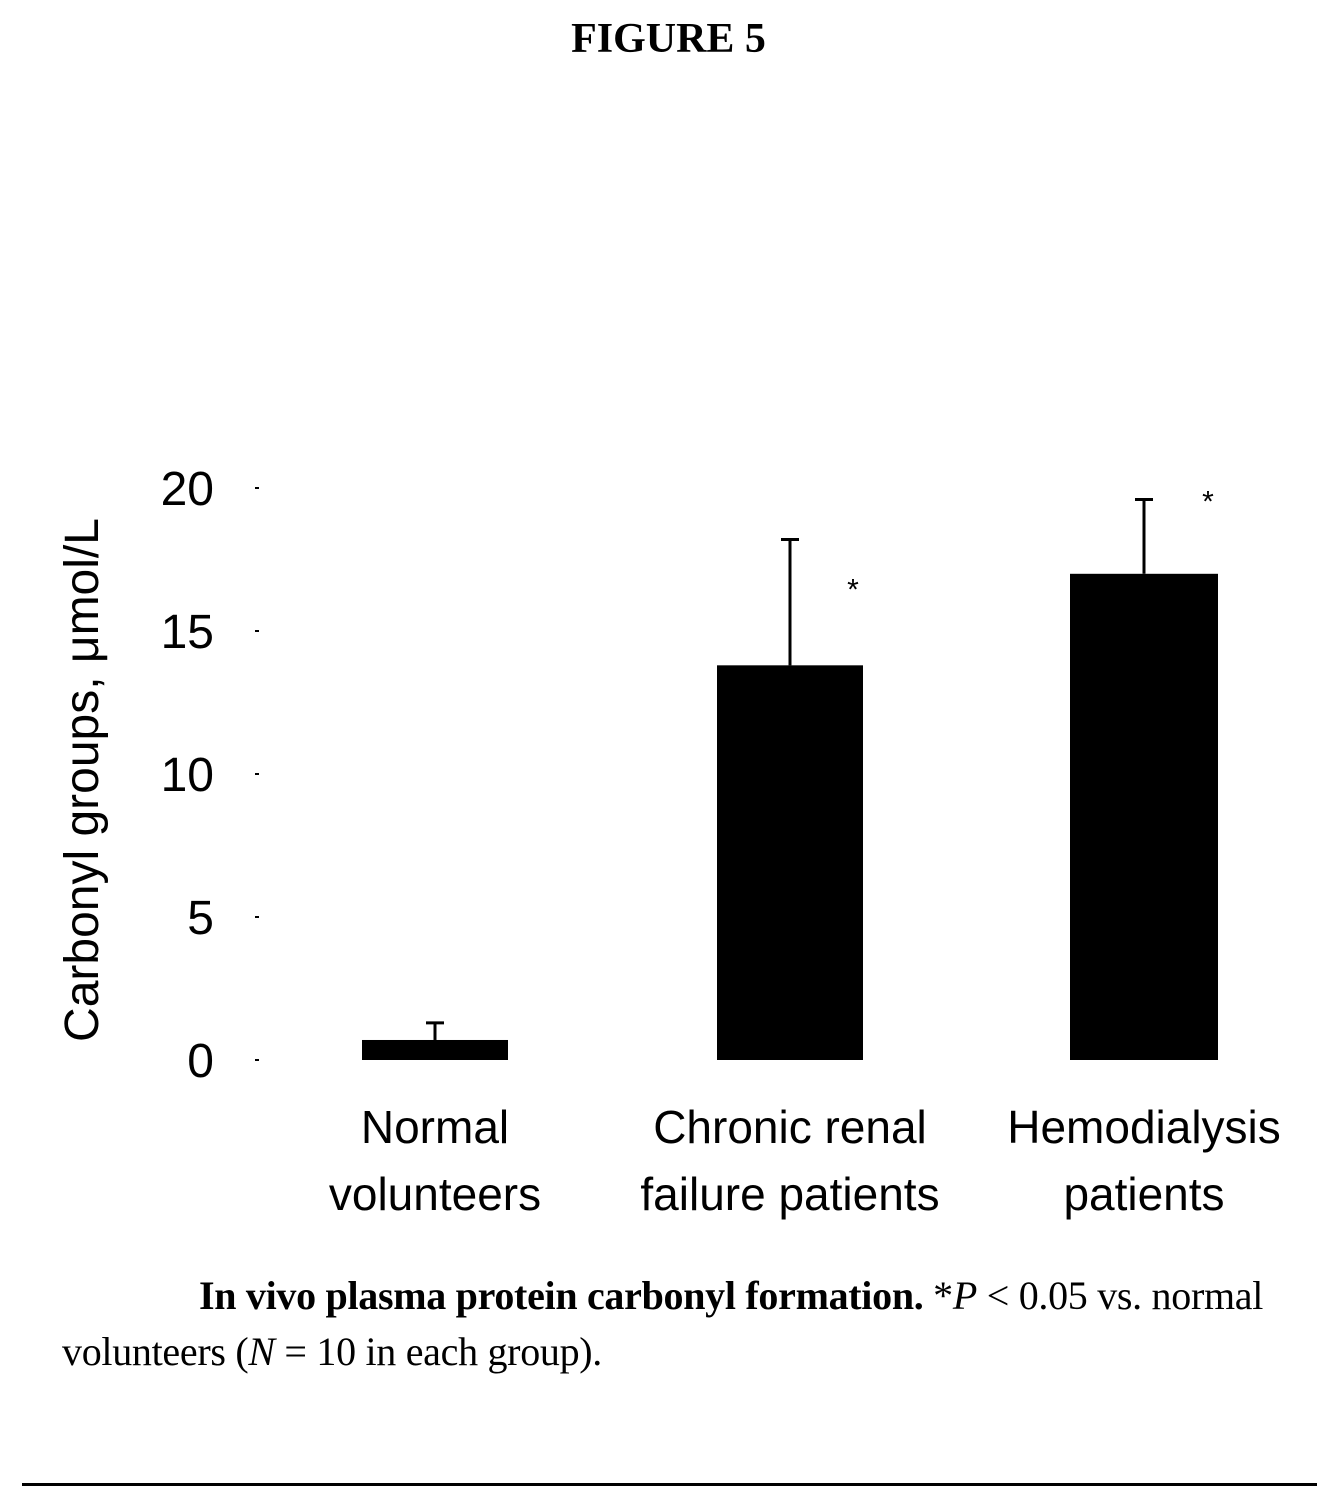 The image size is (1337, 1510). I want to click on caption-p-rest: < 0.05 vs. normal volunteers (, so click(663, 1323).